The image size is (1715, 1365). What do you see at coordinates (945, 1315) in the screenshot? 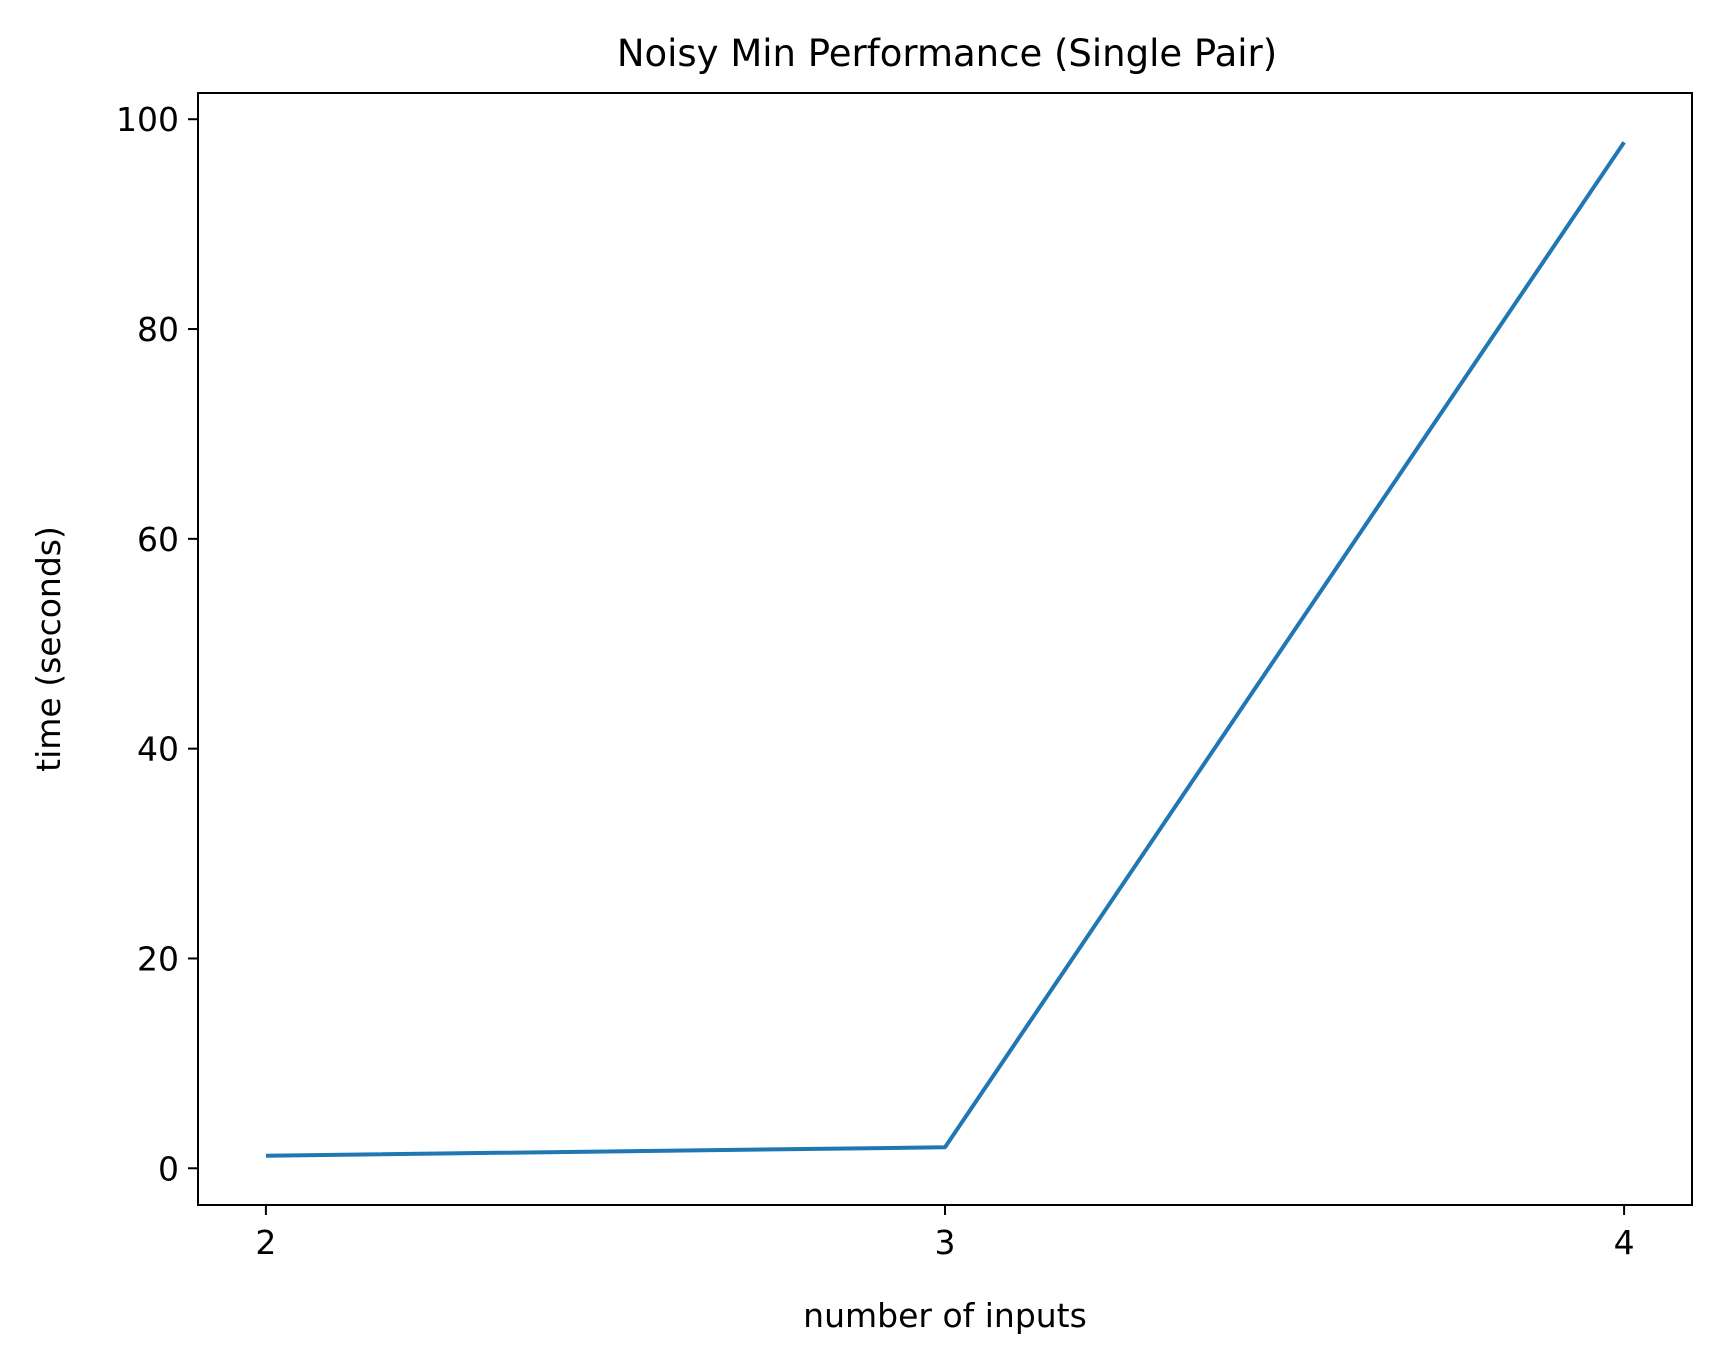
I see `x-axis-label: number of inputs` at bounding box center [945, 1315].